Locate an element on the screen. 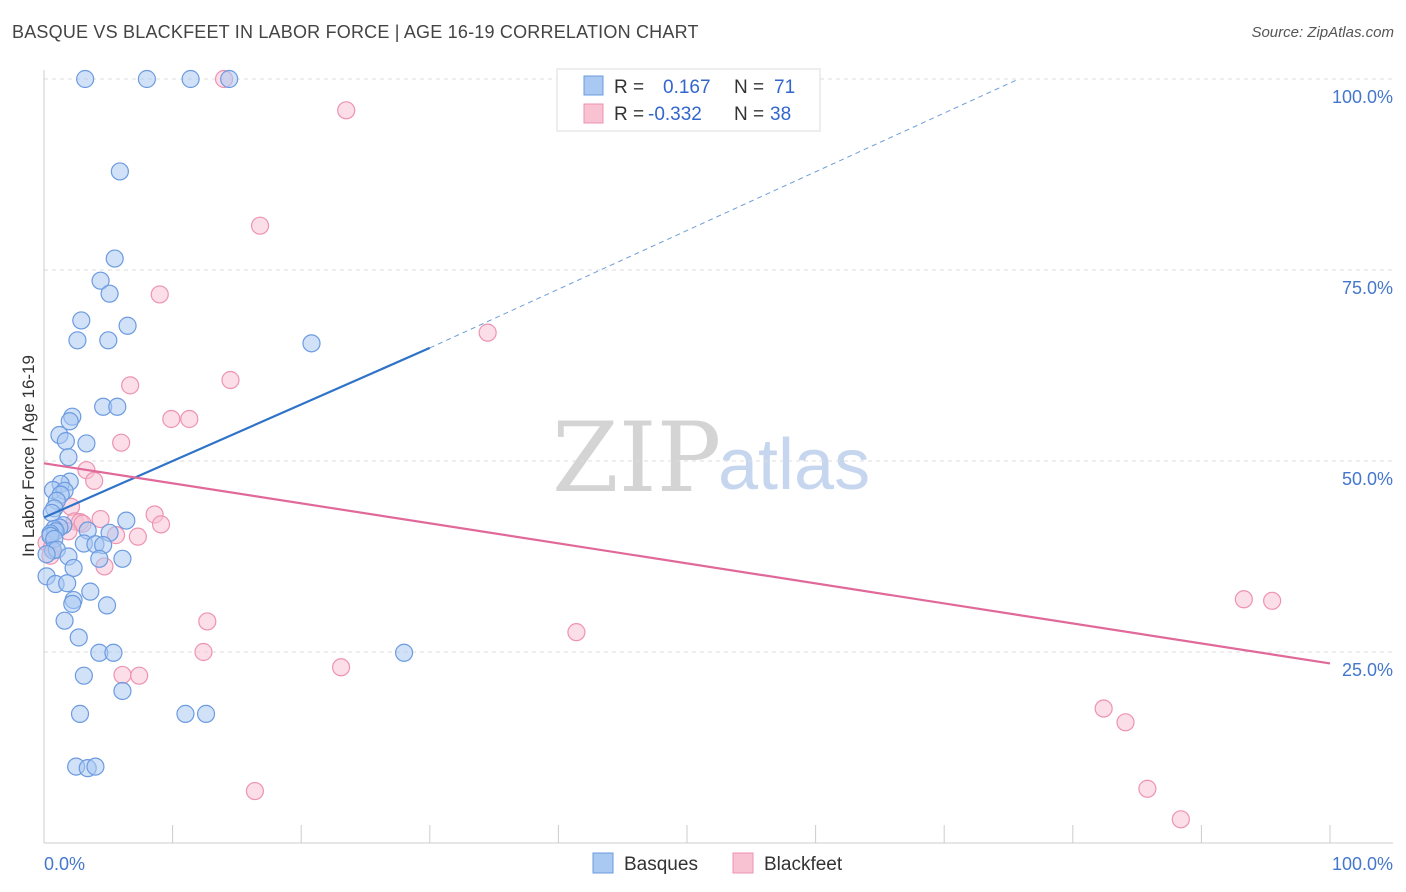 The height and width of the screenshot is (892, 1406). y-tick-label-100: 100.0% is located at coordinates (1362, 97).